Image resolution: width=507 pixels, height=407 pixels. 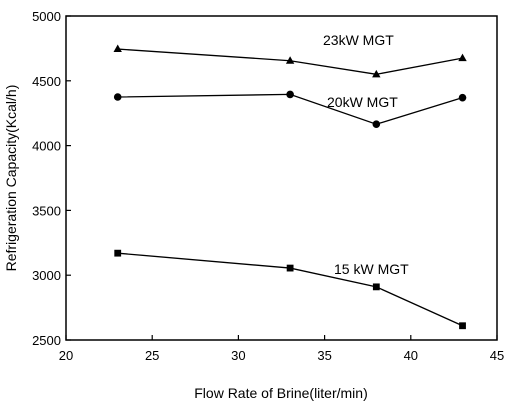 I want to click on y-tick-label: 4500, so click(x=46, y=81).